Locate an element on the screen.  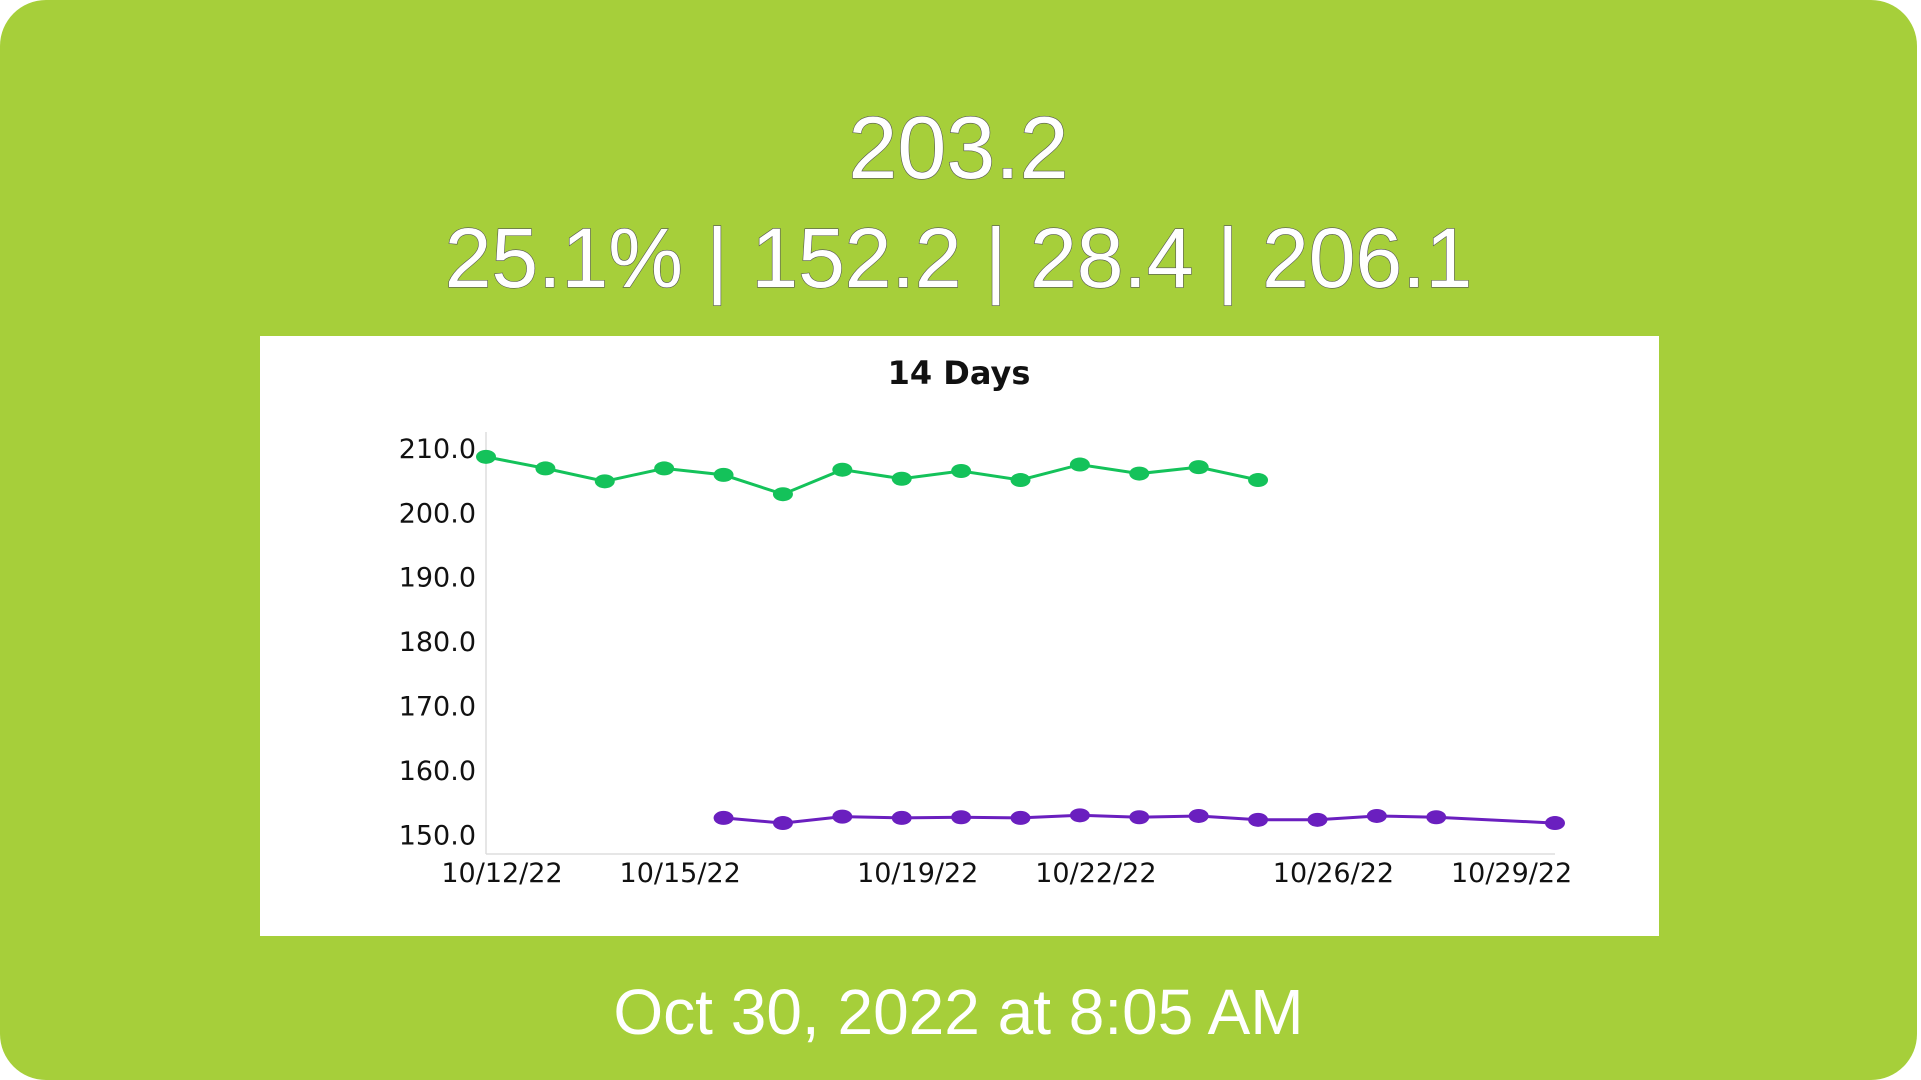
x-tick-label: 10/26/22 is located at coordinates (1333, 873).